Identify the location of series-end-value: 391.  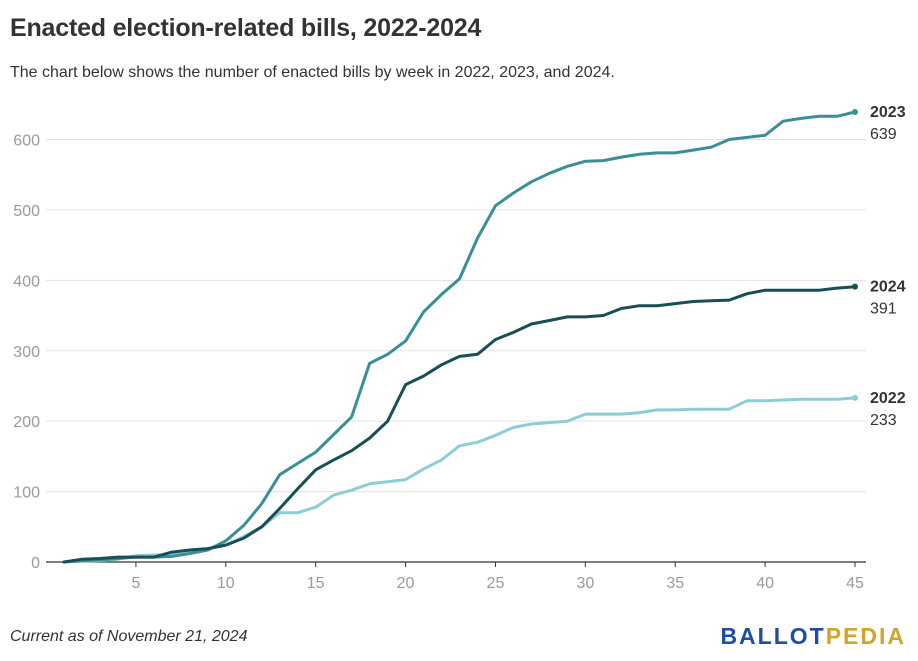
(883, 309).